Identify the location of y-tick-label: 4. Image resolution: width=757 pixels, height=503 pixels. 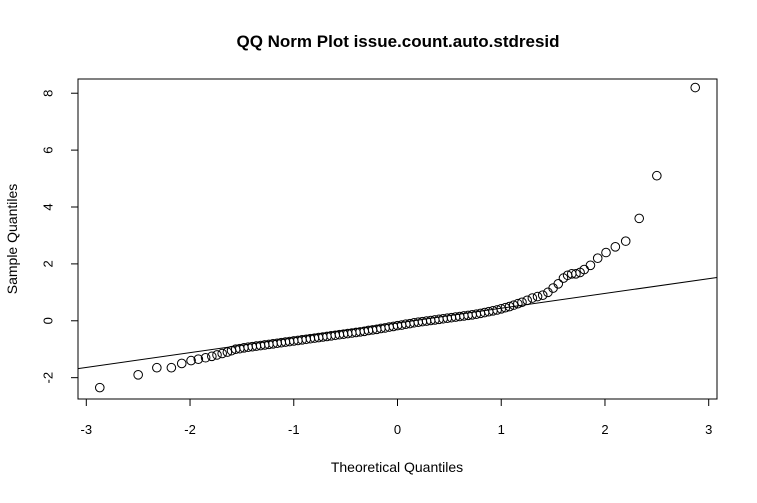
(48, 206).